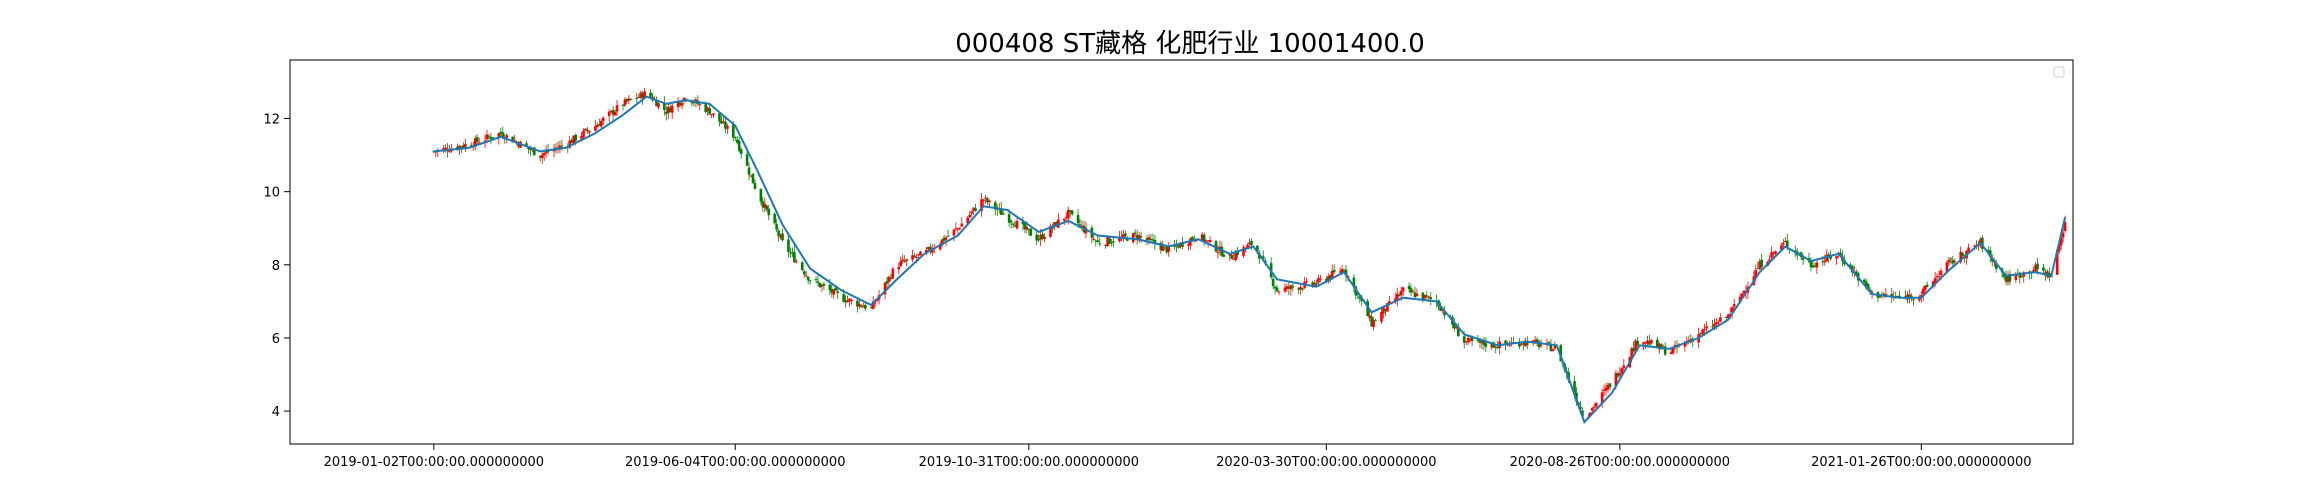 The width and height of the screenshot is (2300, 500). Describe the element at coordinates (434, 462) in the screenshot. I see `x-tick-label: 2019-01-02T00:00:00.000000000` at that location.